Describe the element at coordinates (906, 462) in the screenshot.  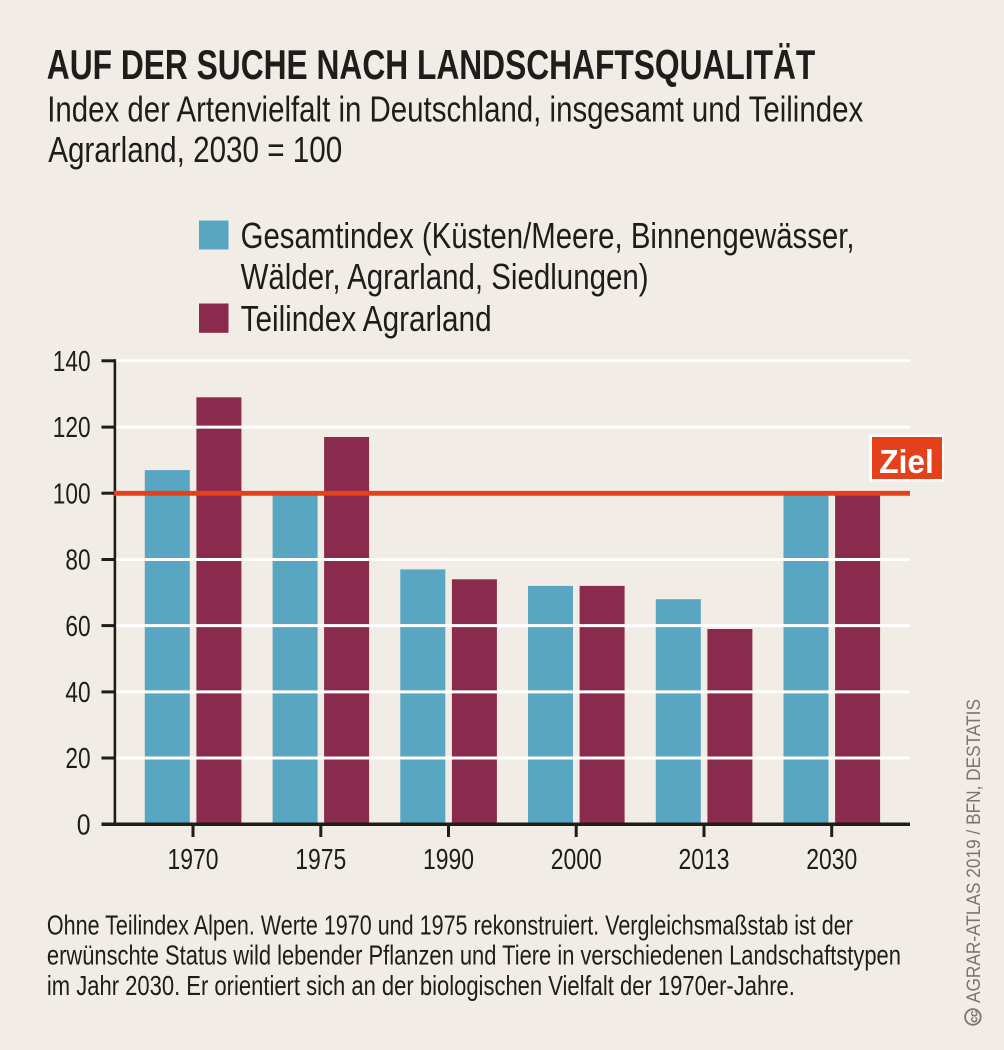
I see `svg-text: Ziel` at that location.